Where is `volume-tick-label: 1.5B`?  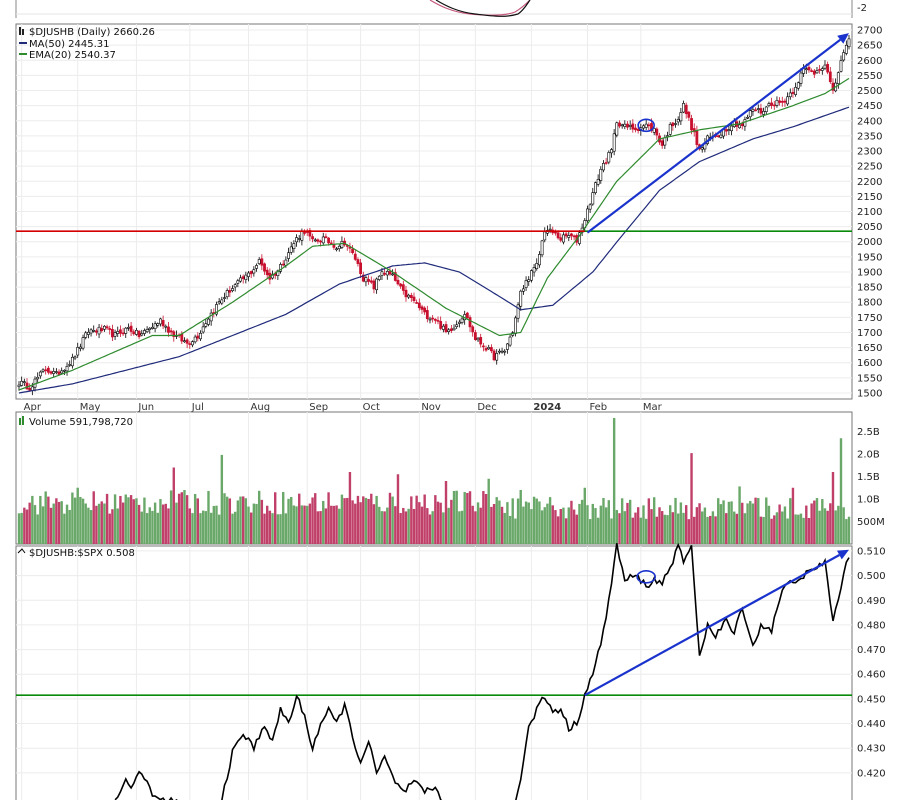
volume-tick-label: 1.5B is located at coordinates (868, 477).